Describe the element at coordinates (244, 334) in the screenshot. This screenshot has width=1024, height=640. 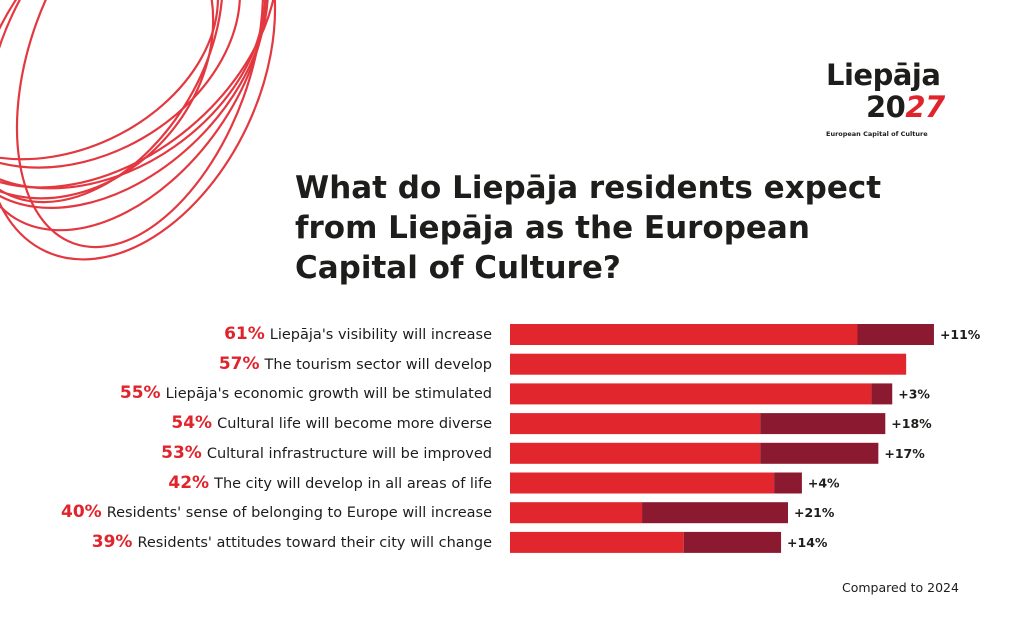
I see `value-label: 61%` at that location.